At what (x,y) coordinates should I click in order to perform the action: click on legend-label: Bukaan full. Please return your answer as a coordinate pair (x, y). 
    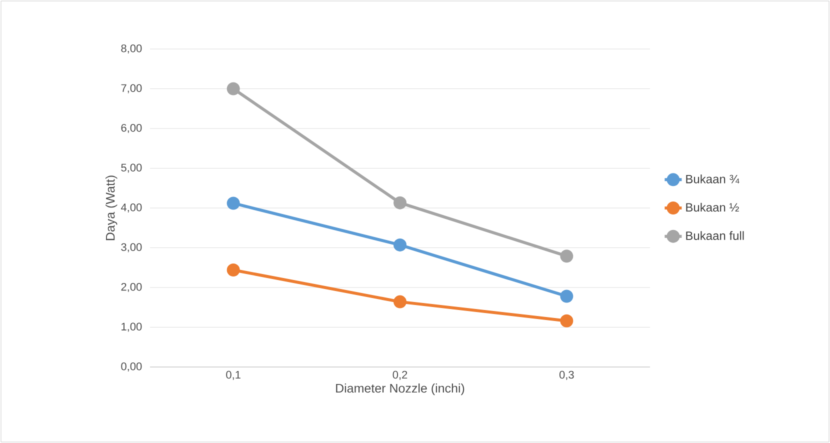
    Looking at the image, I should click on (715, 235).